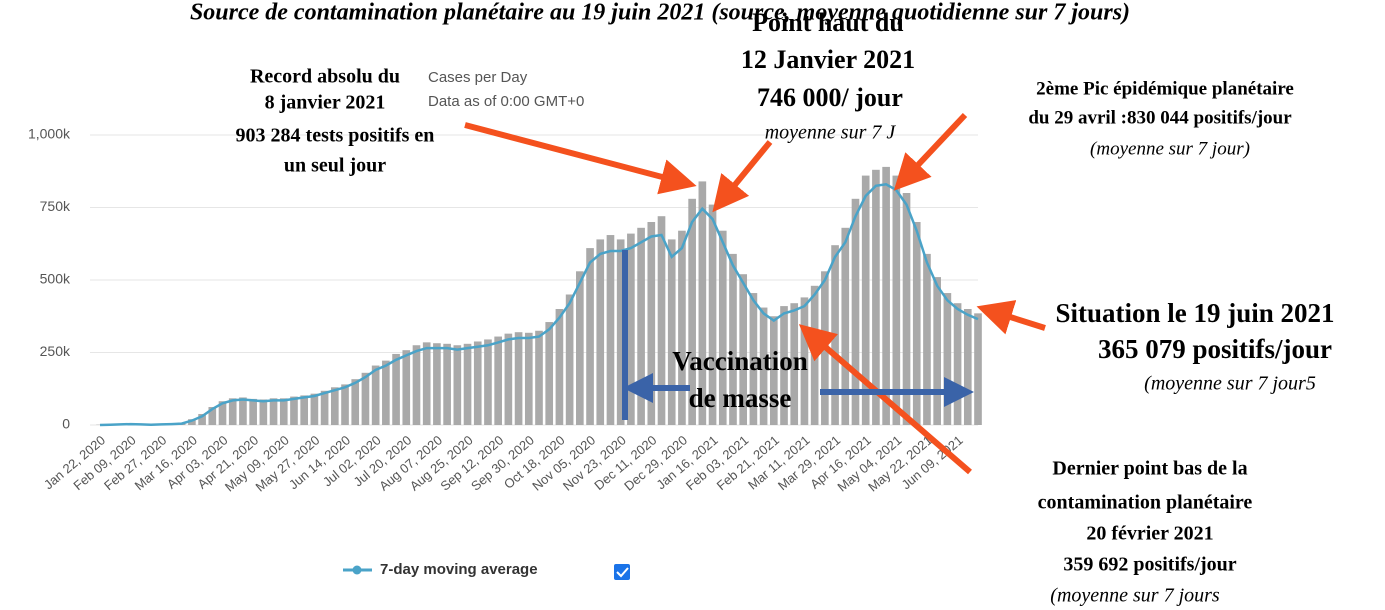 This screenshot has height=610, width=1385. I want to click on vaccination-arrows, so click(798, 335).